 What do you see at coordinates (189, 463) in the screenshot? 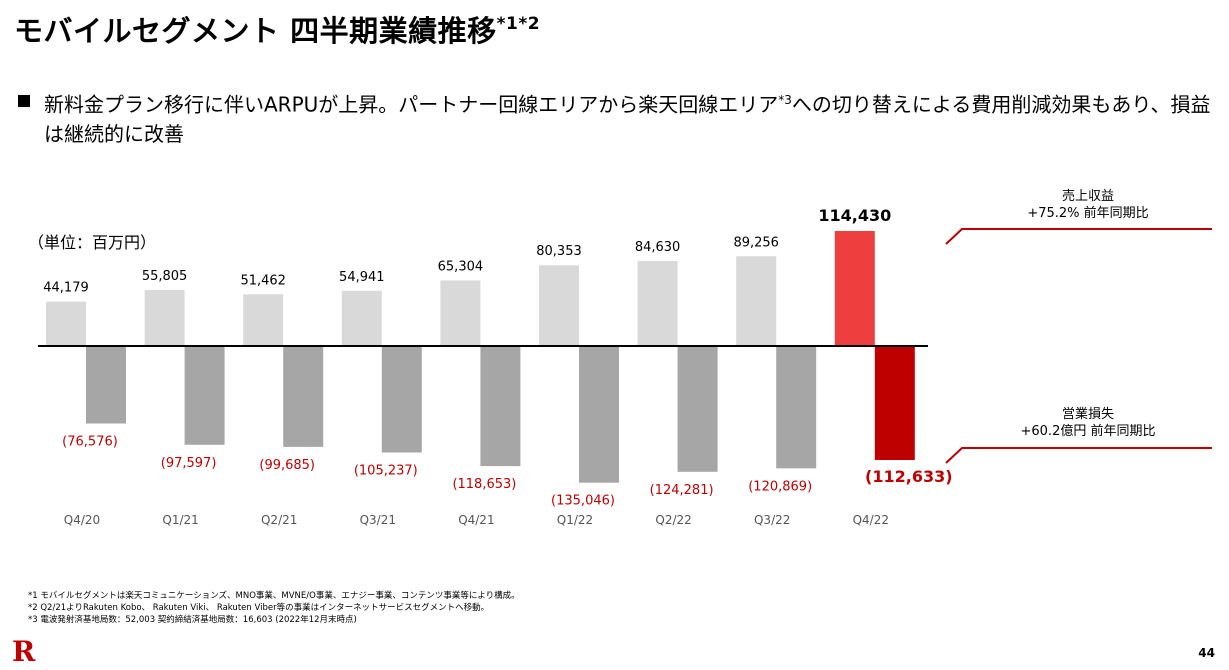
I see `loss-label-q1-21: (97,597)` at bounding box center [189, 463].